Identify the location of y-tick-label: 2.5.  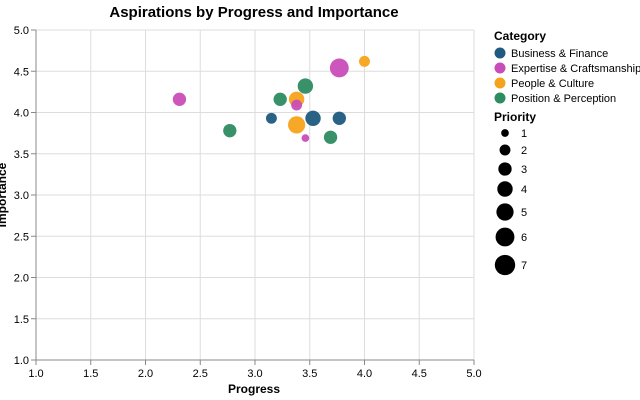
(21, 237).